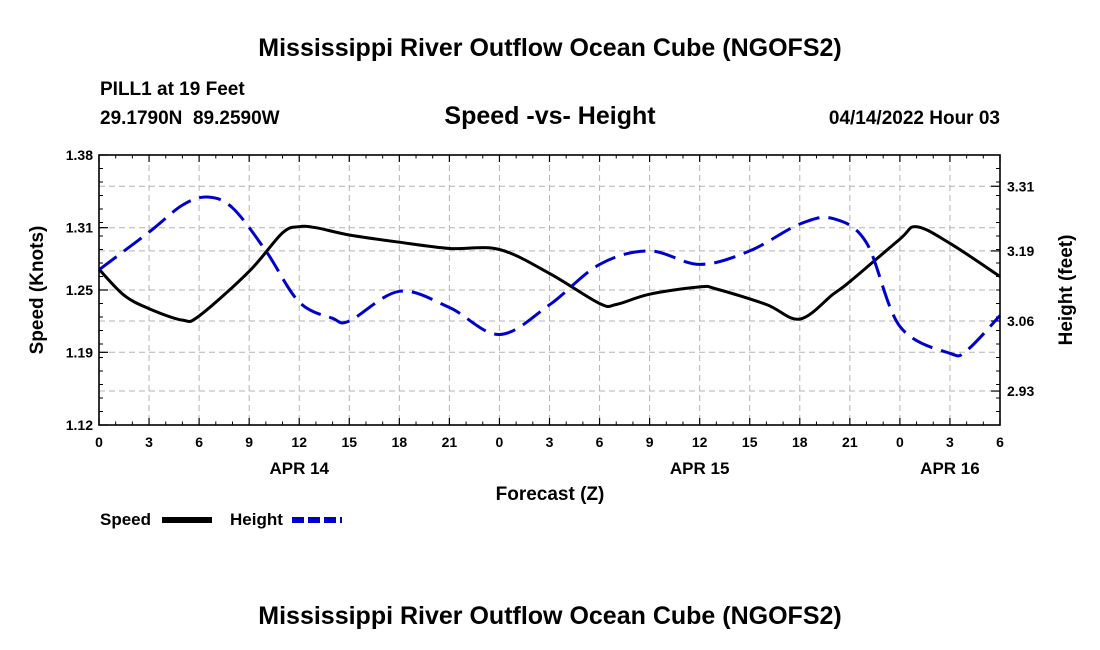 The image size is (1100, 650). Describe the element at coordinates (700, 468) in the screenshot. I see `date-label: APR 15` at that location.